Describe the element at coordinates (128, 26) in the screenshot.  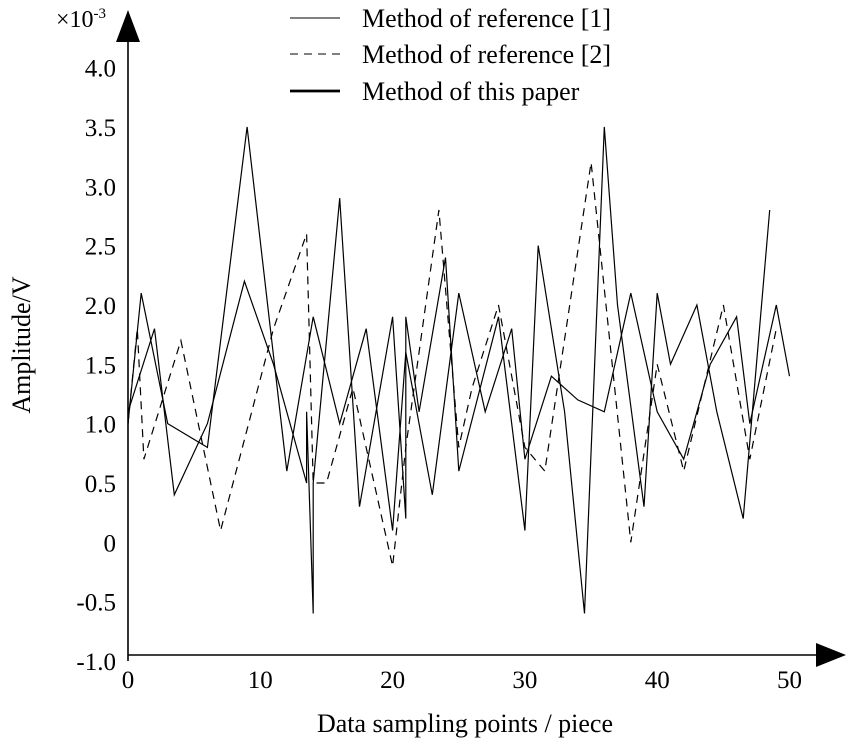
I see `y-axis-arrowhead` at that location.